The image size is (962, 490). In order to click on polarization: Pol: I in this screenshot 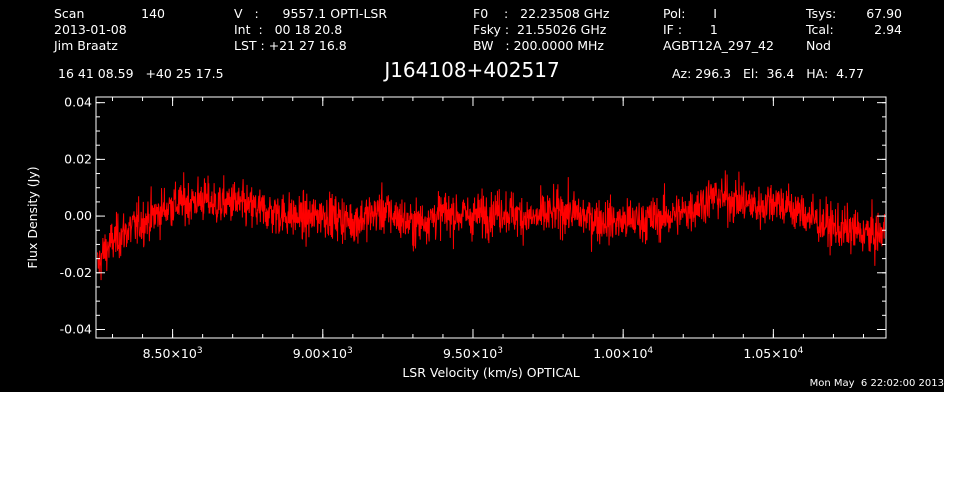, I will do `click(690, 13)`.